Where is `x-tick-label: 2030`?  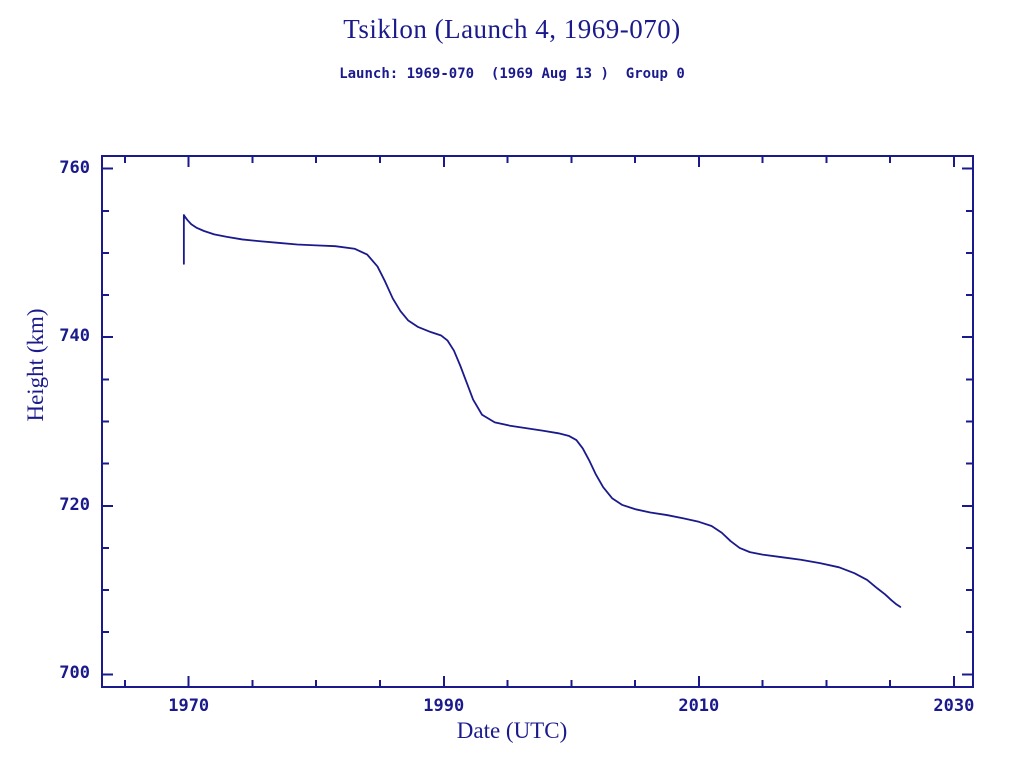 x-tick-label: 2030 is located at coordinates (954, 706).